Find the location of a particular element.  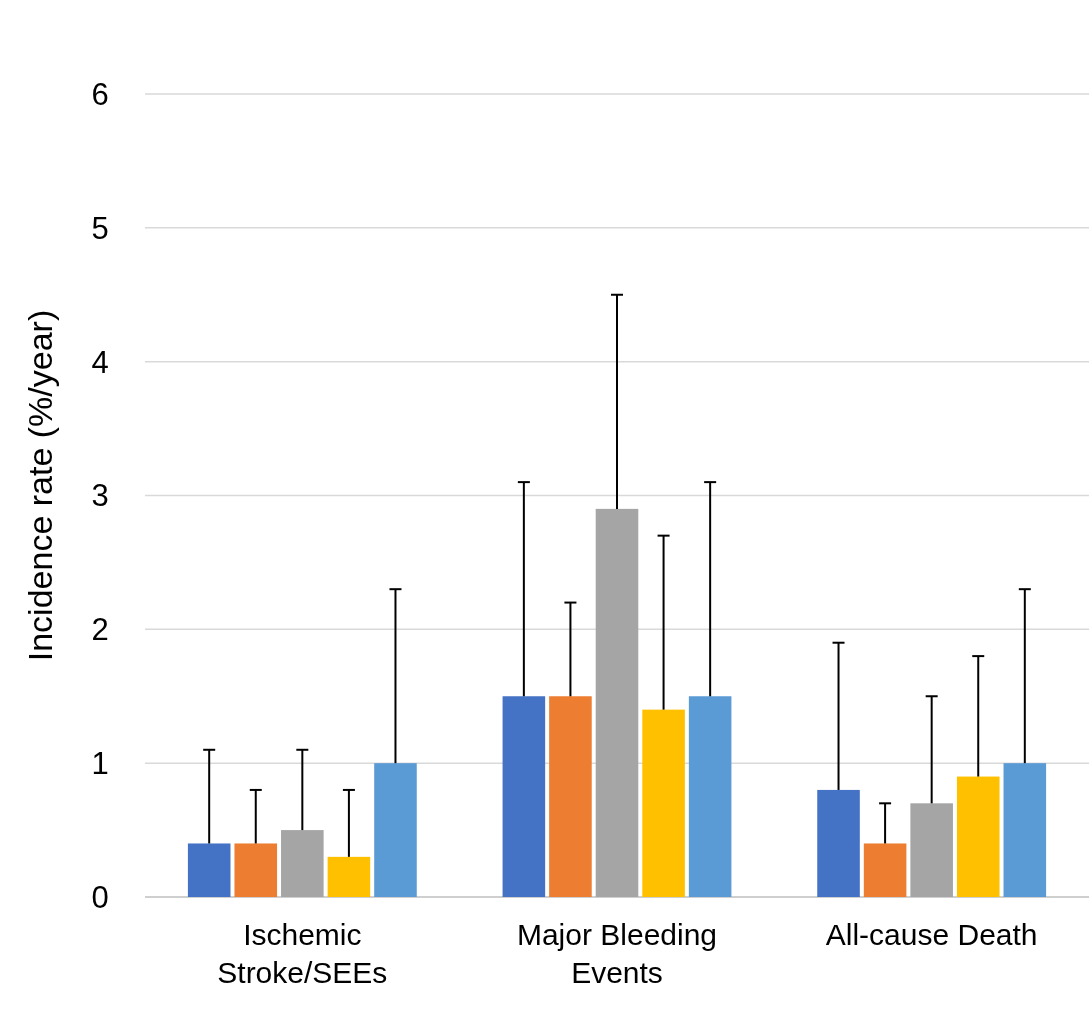

y-tick-label: 4 is located at coordinates (100, 362).